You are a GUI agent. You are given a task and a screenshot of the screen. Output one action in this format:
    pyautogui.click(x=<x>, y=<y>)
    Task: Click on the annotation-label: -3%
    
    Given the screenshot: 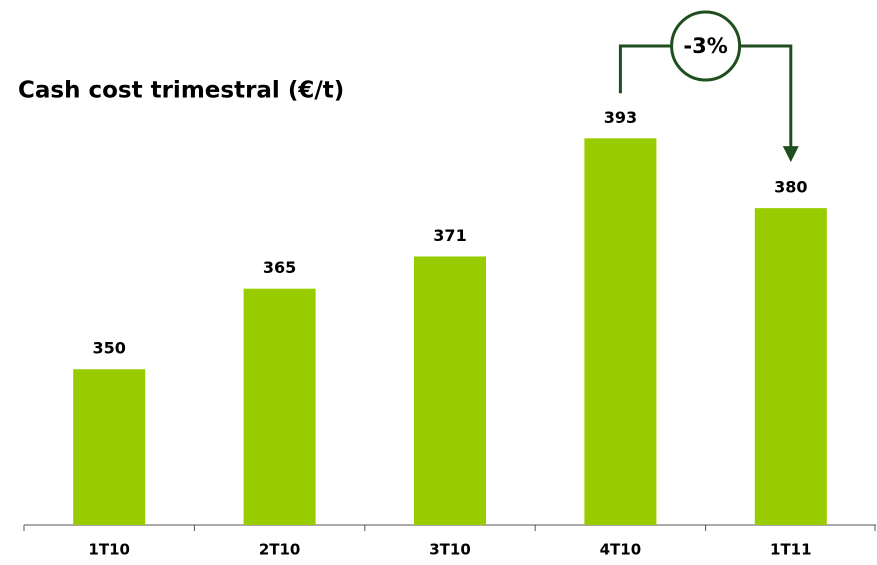 What is the action you would take?
    pyautogui.click(x=705, y=46)
    